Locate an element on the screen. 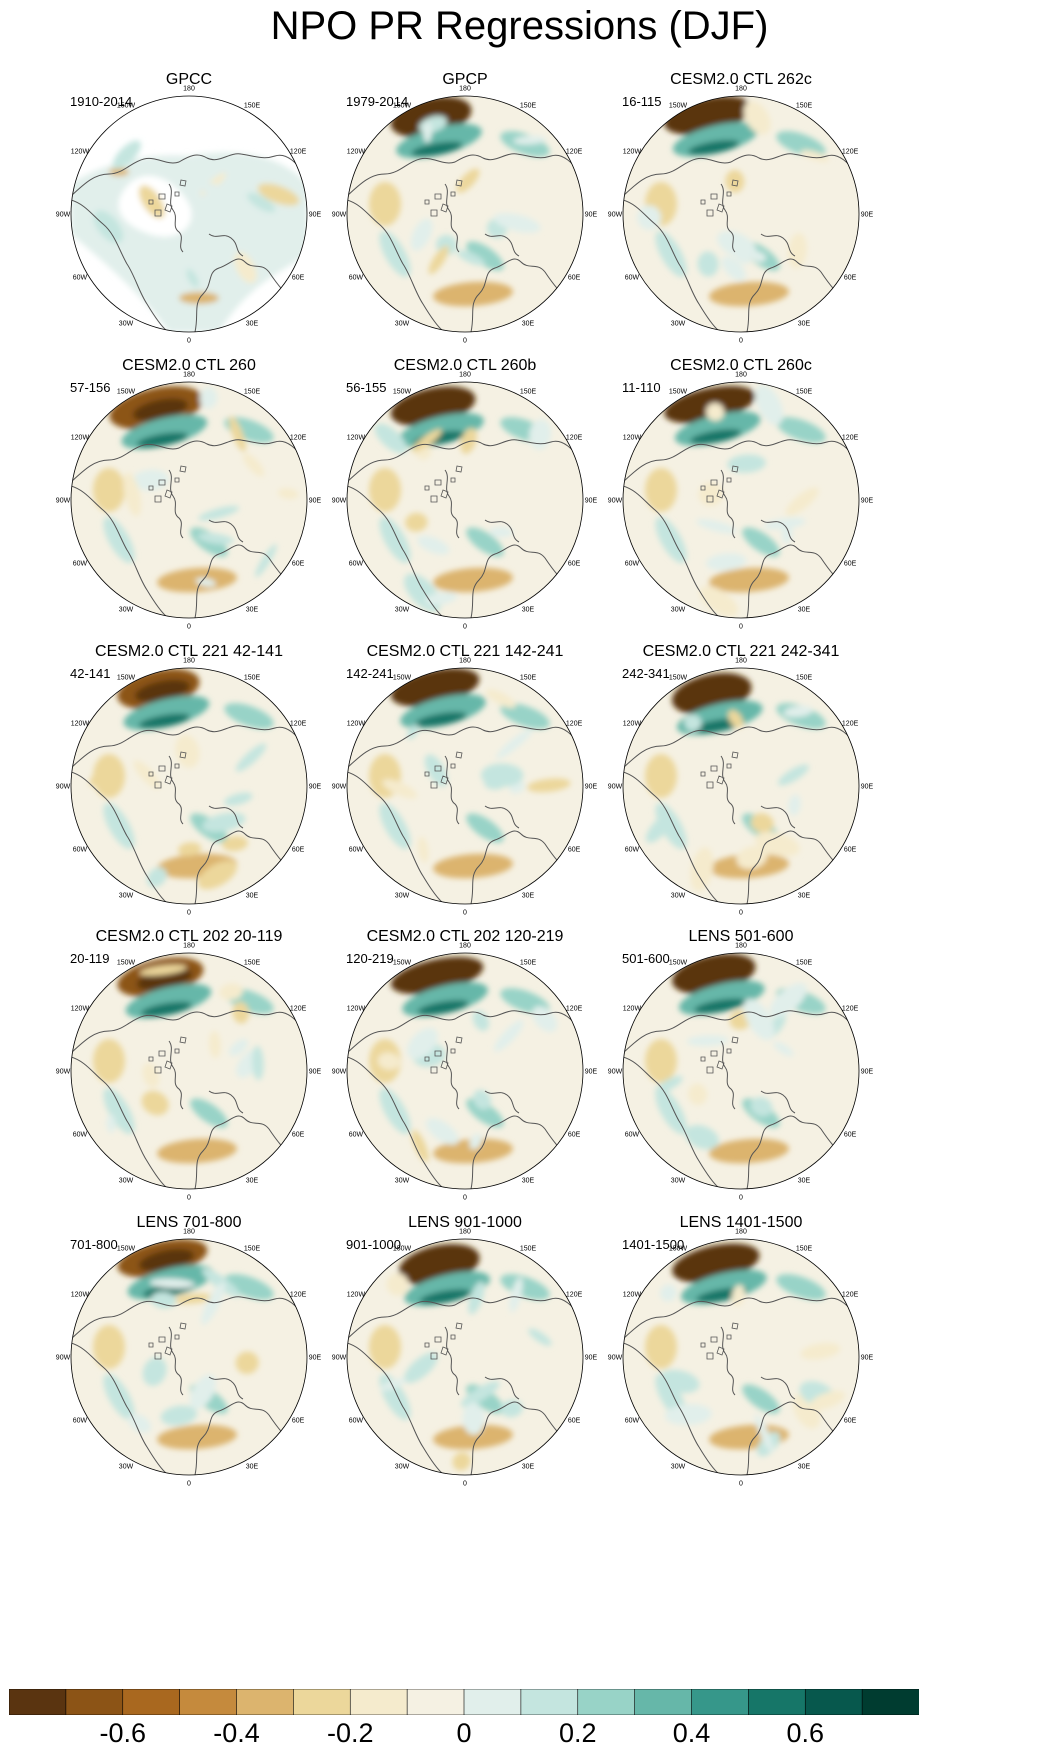 This screenshot has height=1758, width=1039. longitude-label: 150E is located at coordinates (252, 1248).